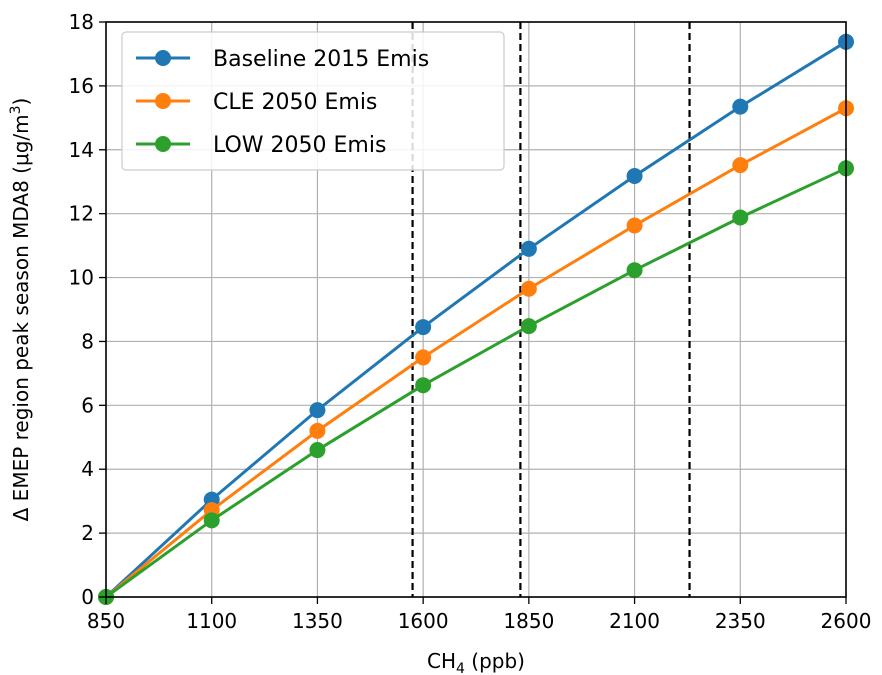  What do you see at coordinates (20, 310) in the screenshot?
I see `y-axis-title: Δ EMEP region peak season MDA8 (μg/m3)` at bounding box center [20, 310].